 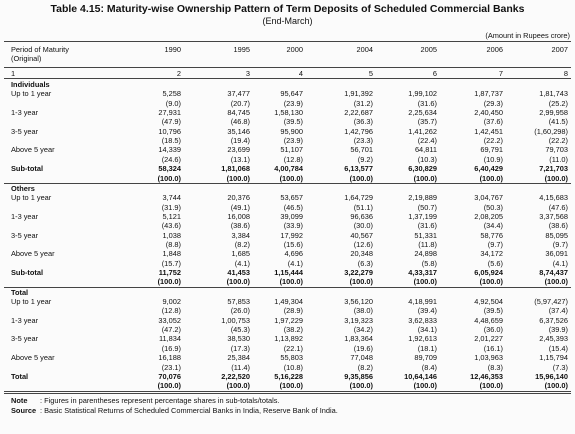 What do you see at coordinates (169, 376) in the screenshot?
I see `cell-value: 70,076` at bounding box center [169, 376].